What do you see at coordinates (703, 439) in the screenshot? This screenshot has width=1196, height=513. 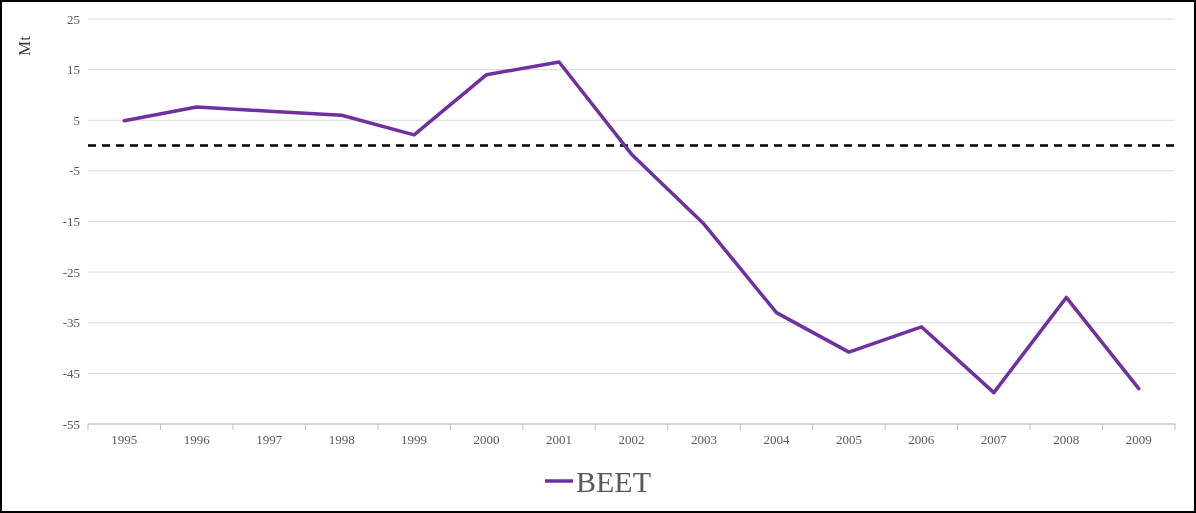 I see `x-tick-label: 2003` at bounding box center [703, 439].